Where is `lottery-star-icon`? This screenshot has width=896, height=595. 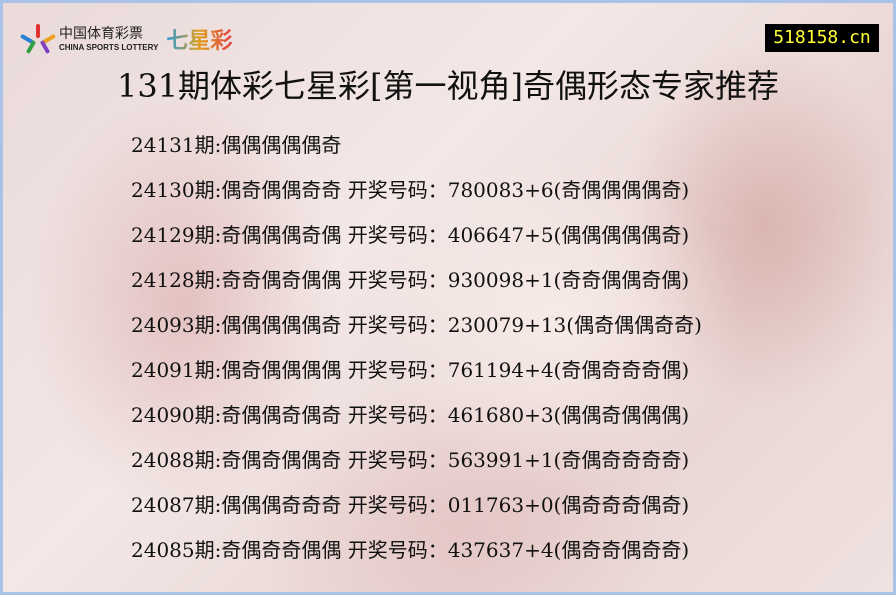 lottery-star-icon is located at coordinates (38, 39).